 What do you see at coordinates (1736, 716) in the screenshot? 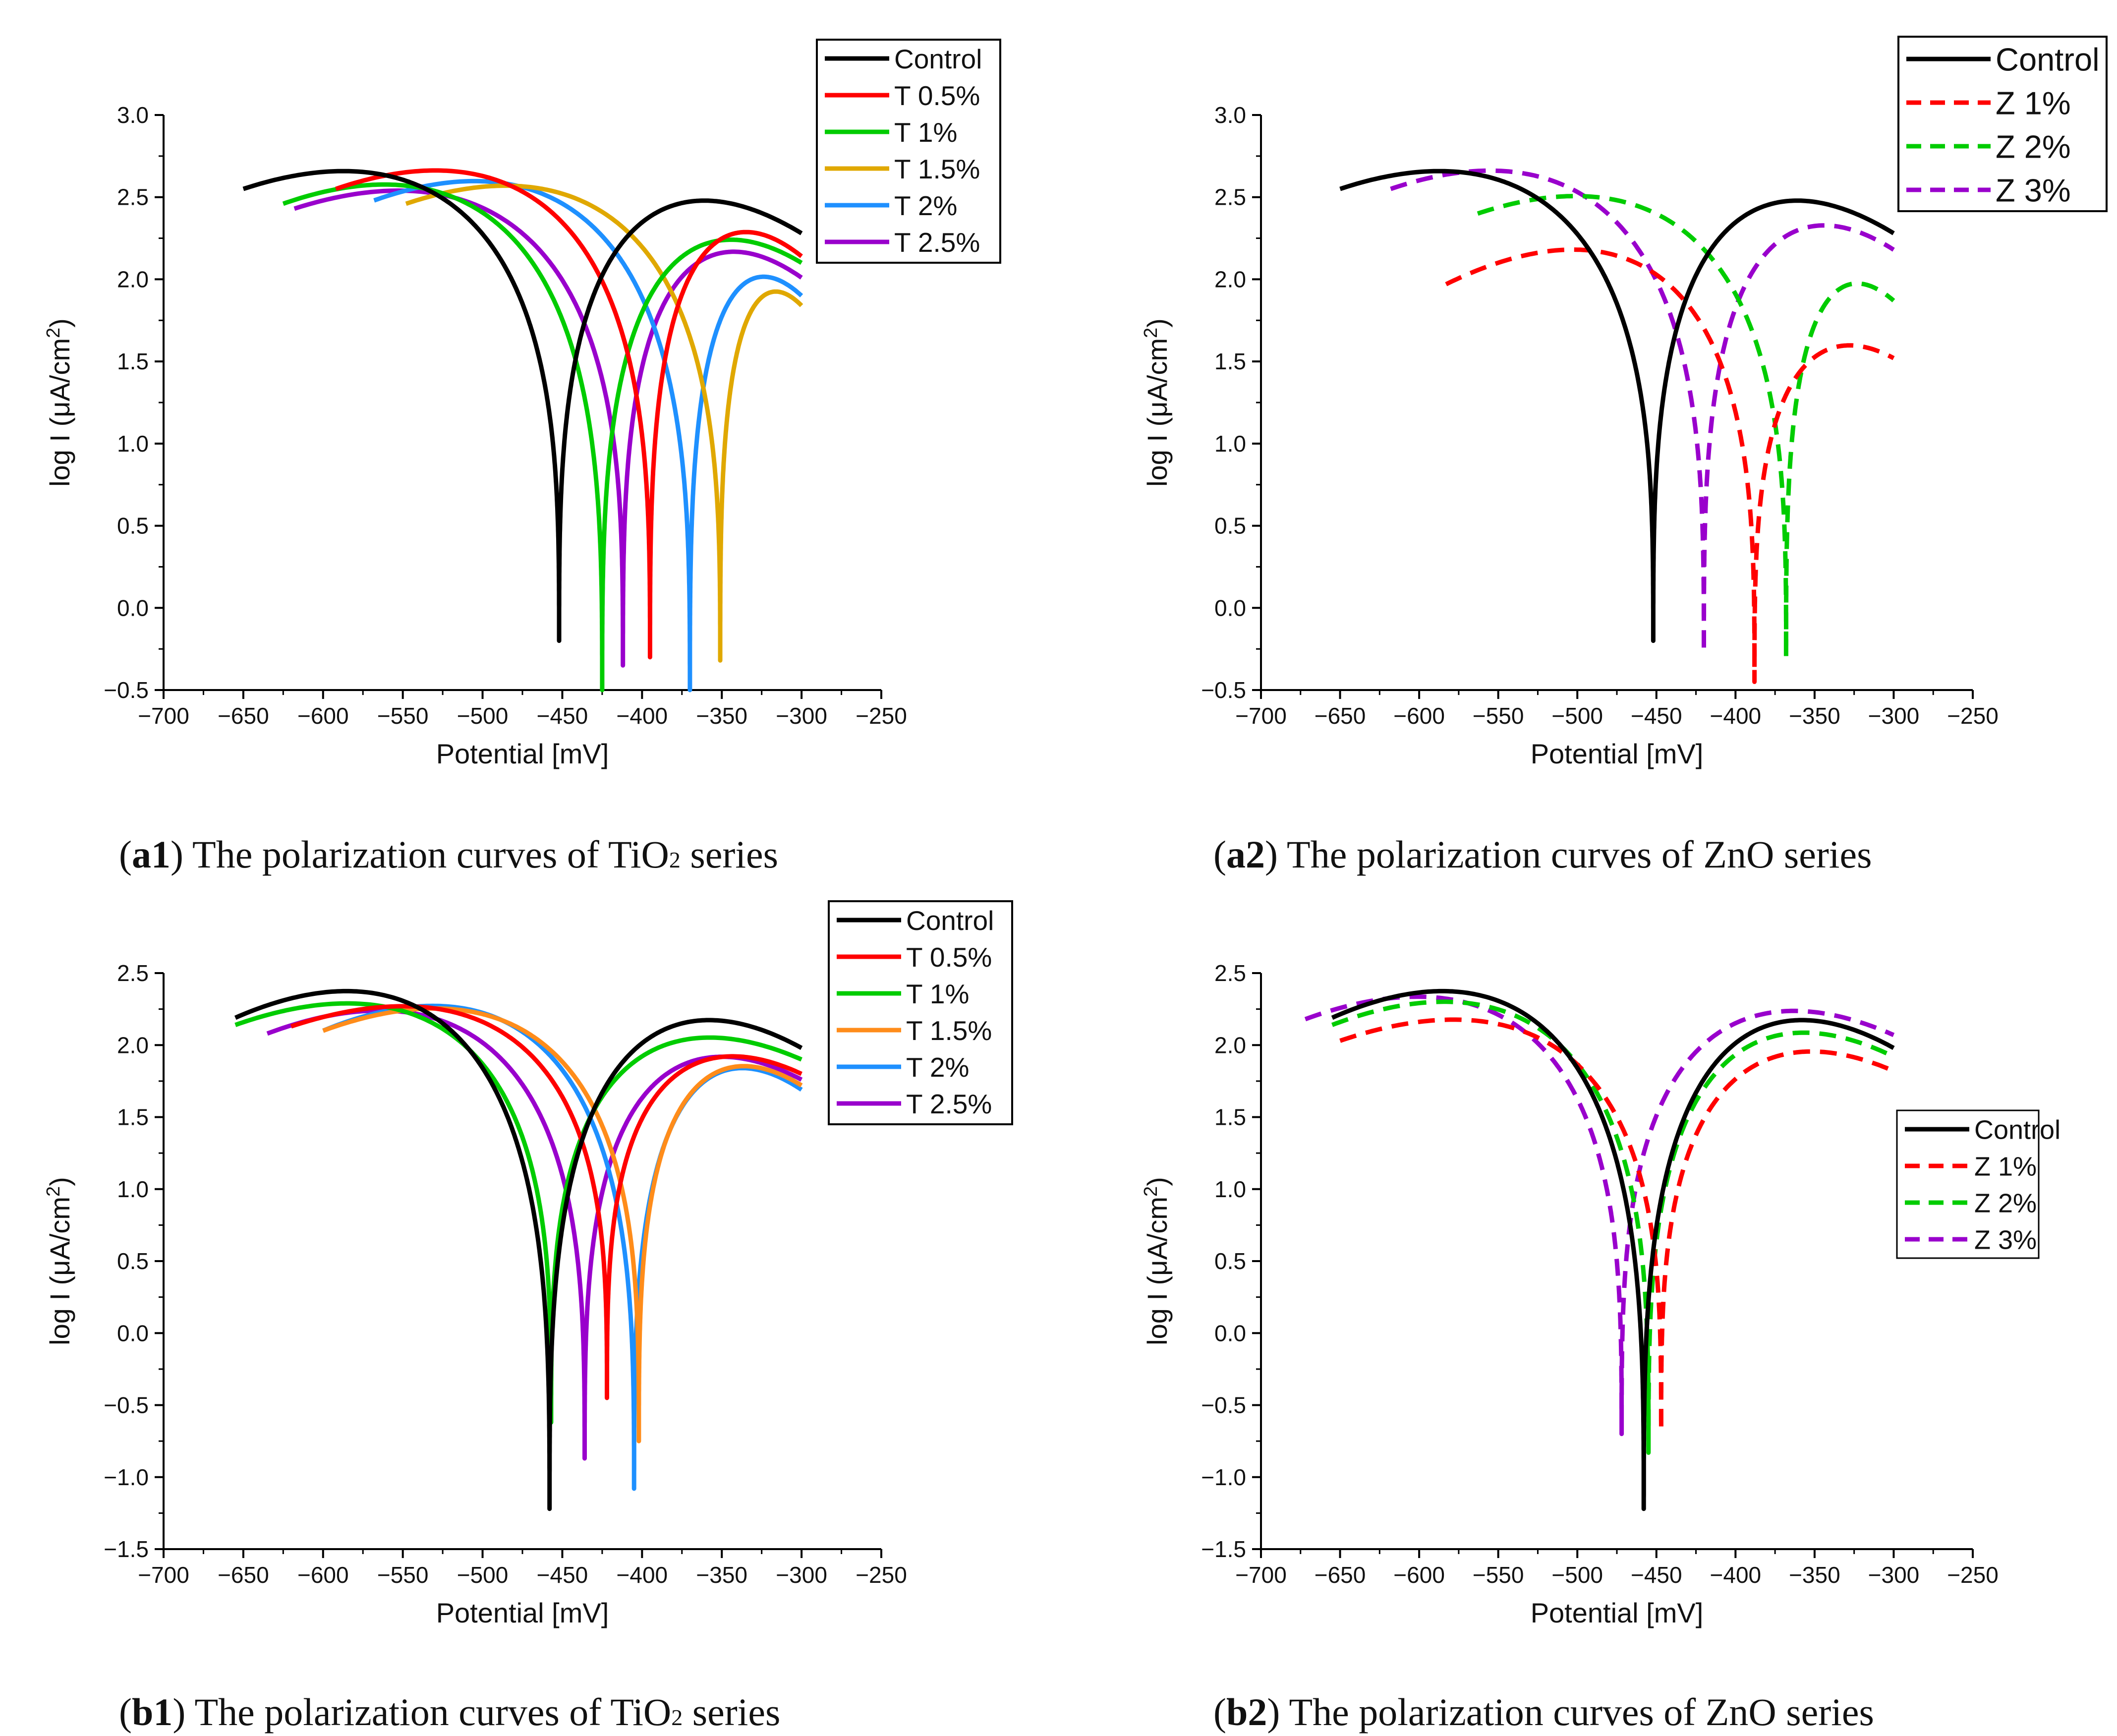
I see `x-tick-label: −400` at bounding box center [1736, 716].